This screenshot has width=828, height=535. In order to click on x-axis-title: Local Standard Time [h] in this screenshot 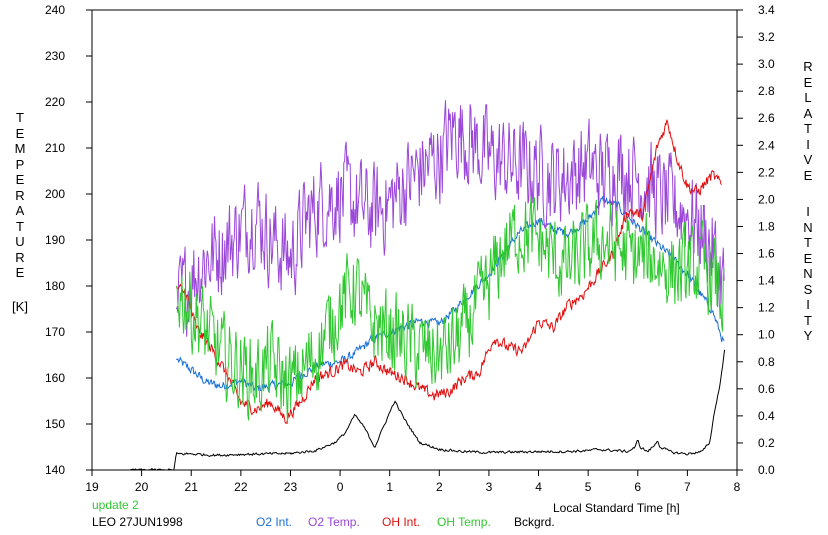, I will do `click(616, 508)`.